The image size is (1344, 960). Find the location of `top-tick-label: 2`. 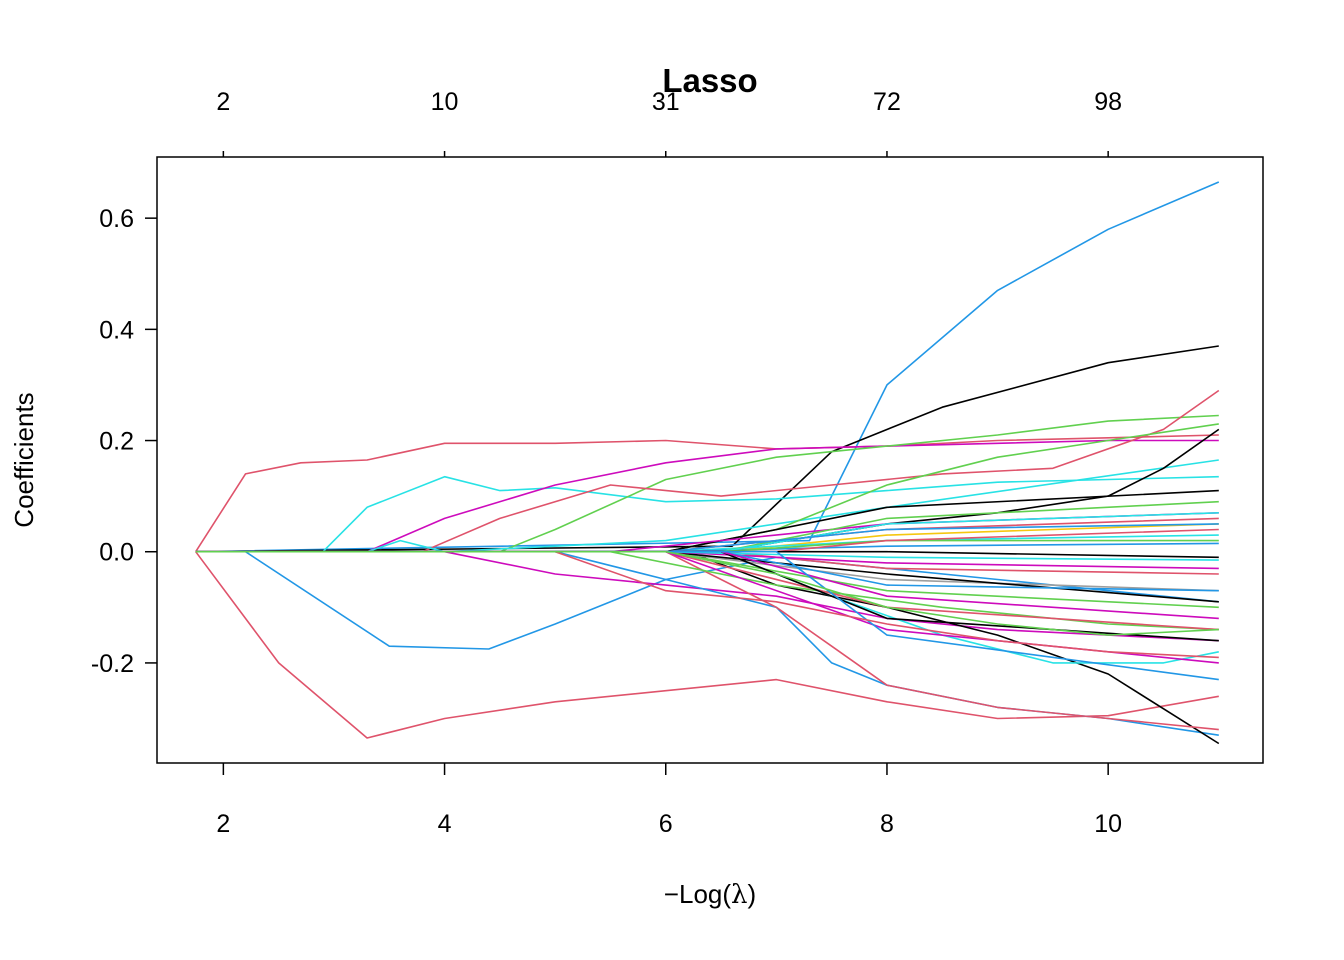

top-tick-label: 2 is located at coordinates (223, 102).